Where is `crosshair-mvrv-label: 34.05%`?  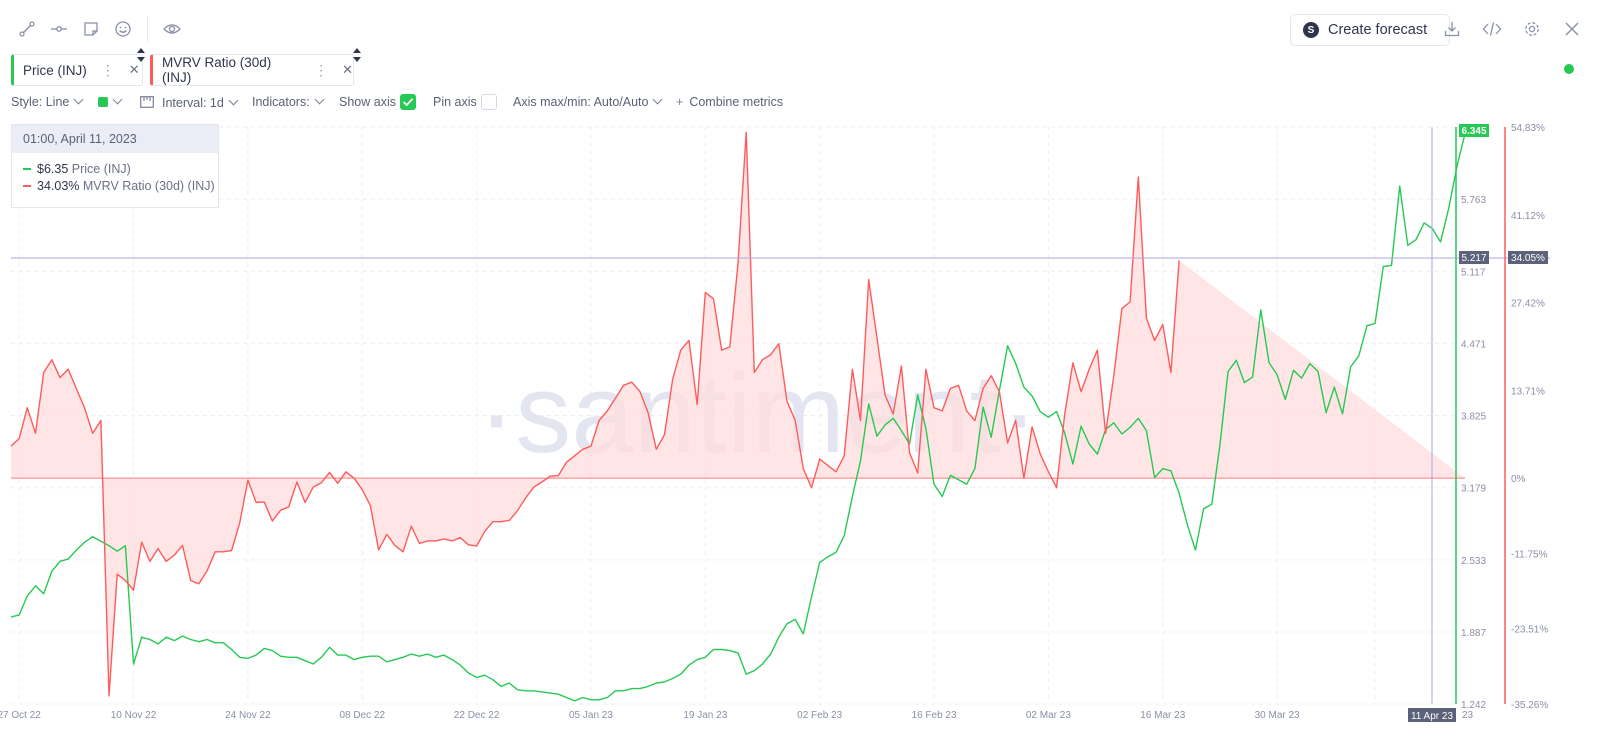 crosshair-mvrv-label: 34.05% is located at coordinates (1528, 258).